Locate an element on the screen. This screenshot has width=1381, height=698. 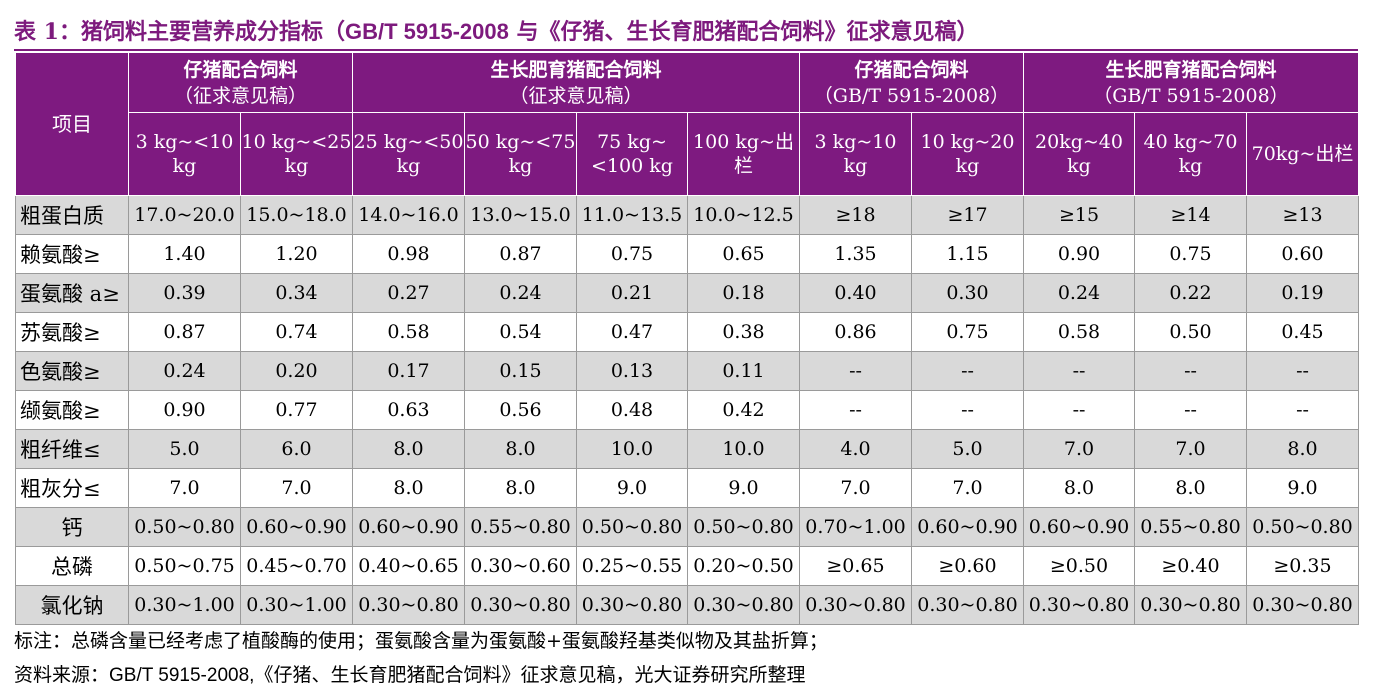
row-label: 赖氨酸≥ is located at coordinates (72, 254).